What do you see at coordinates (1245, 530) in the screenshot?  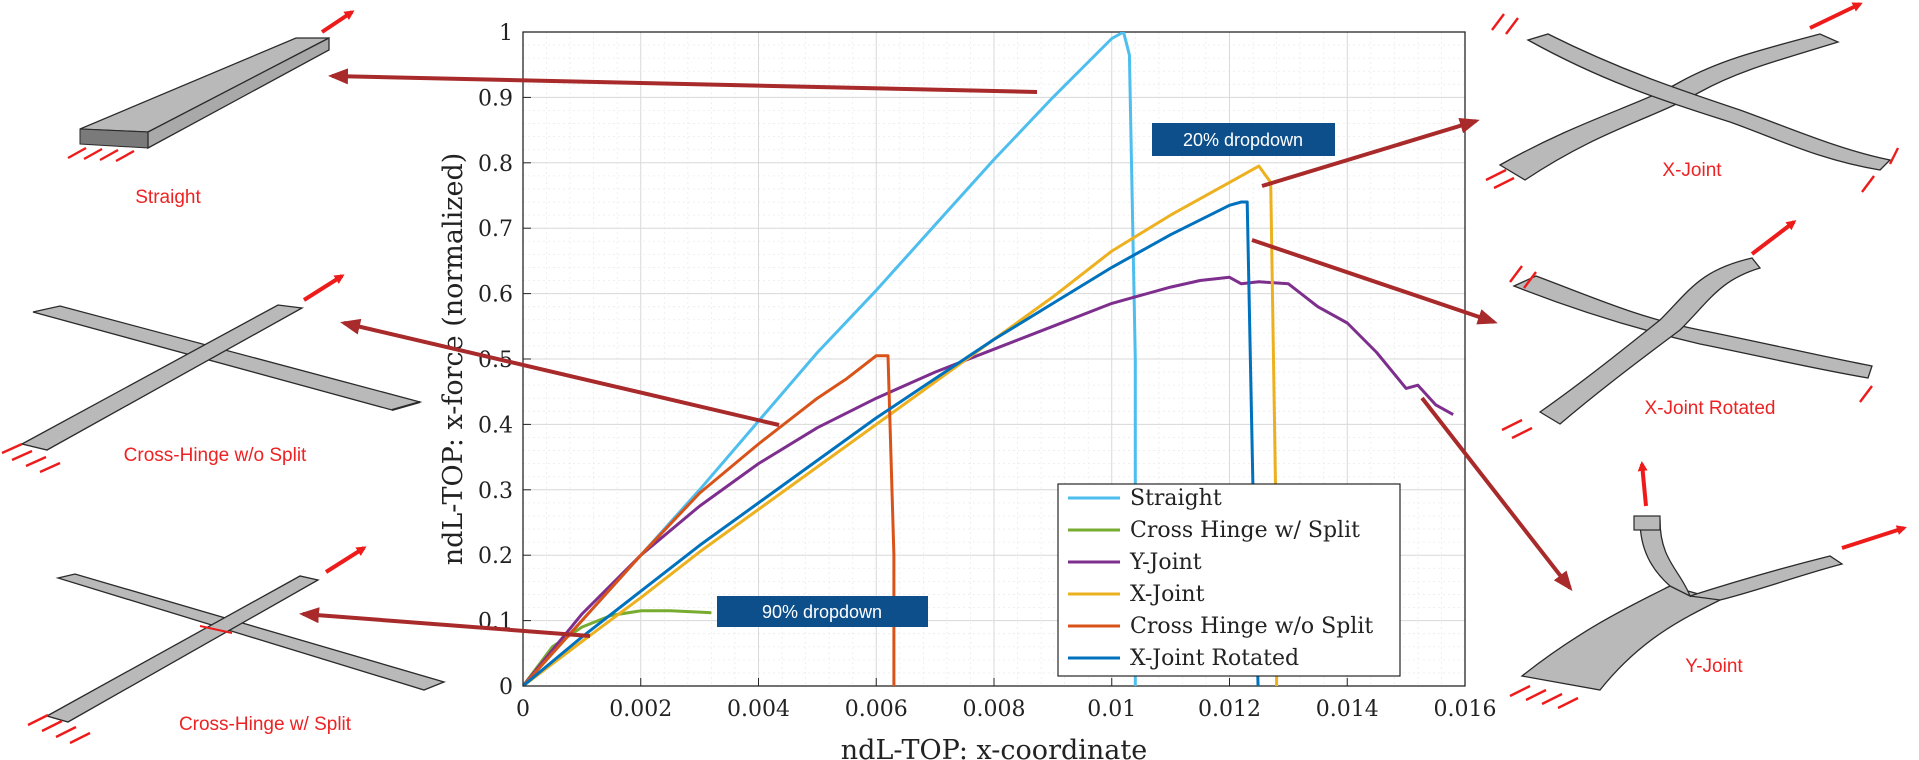 I see `legend-label: Cross Hinge w/ Split` at bounding box center [1245, 530].